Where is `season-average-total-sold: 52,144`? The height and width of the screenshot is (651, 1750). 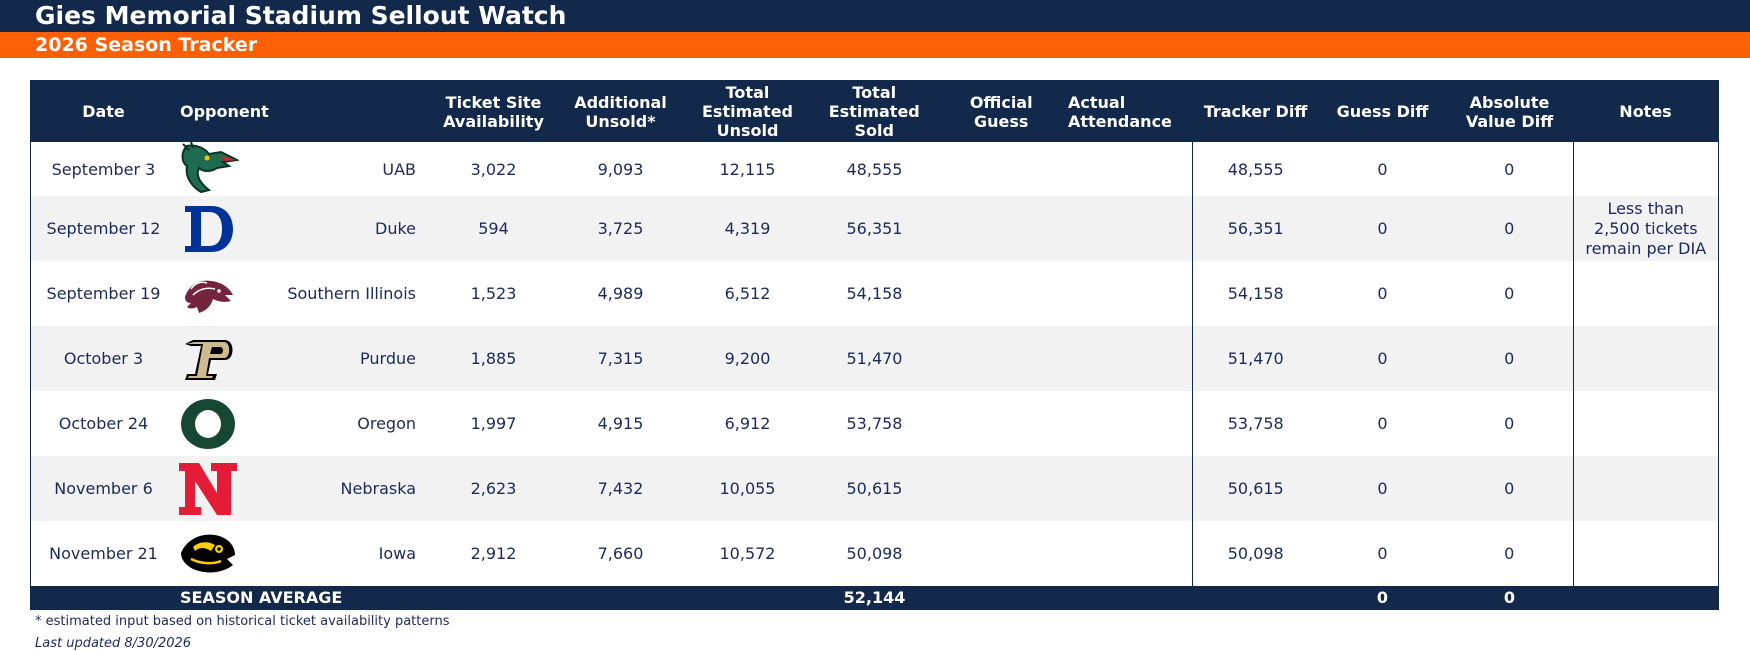 season-average-total-sold: 52,144 is located at coordinates (874, 597).